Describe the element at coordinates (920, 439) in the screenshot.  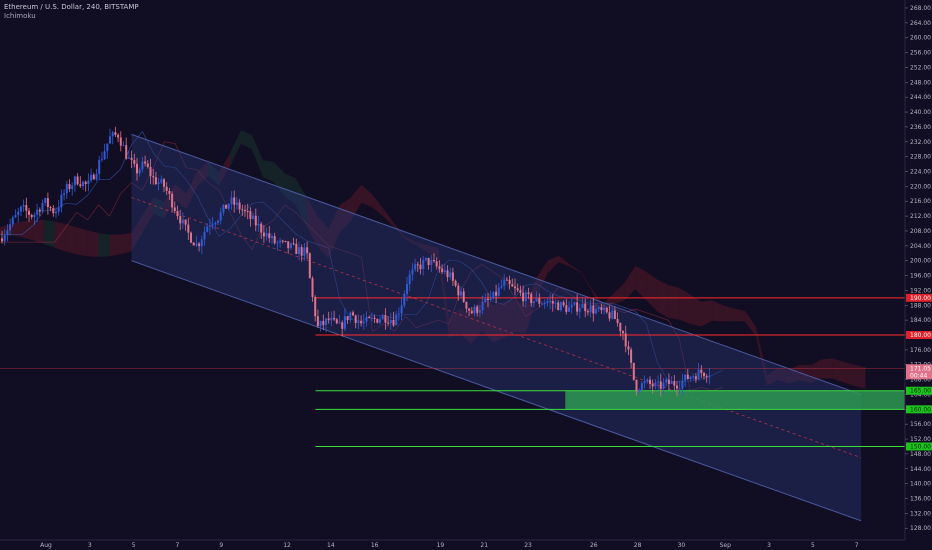
I see `y-tick-label: 152.00` at that location.